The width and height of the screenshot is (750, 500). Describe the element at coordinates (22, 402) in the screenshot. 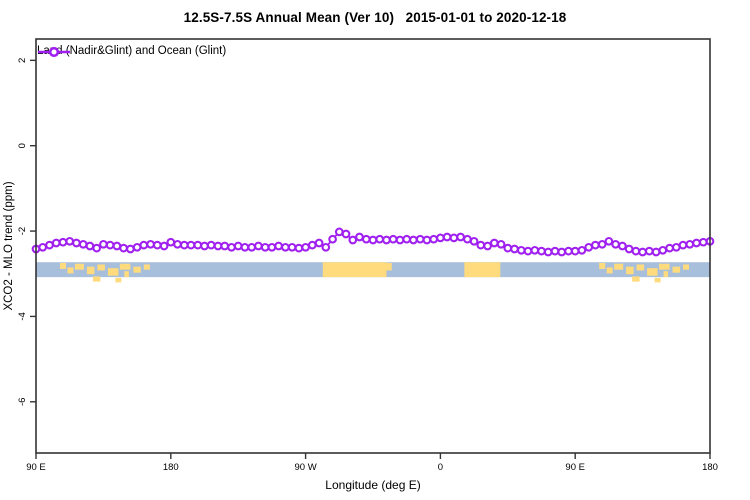

I see `y-tick-label: -6` at that location.